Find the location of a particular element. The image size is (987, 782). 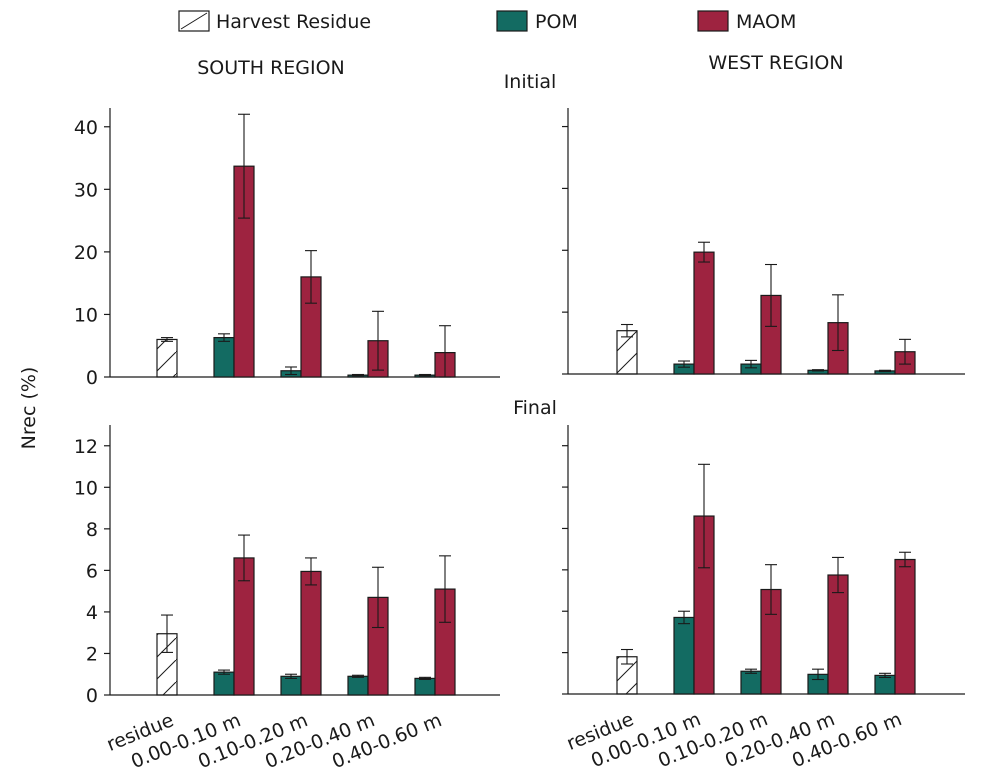

bar-maom-0-10-0-20-m is located at coordinates (311, 633).